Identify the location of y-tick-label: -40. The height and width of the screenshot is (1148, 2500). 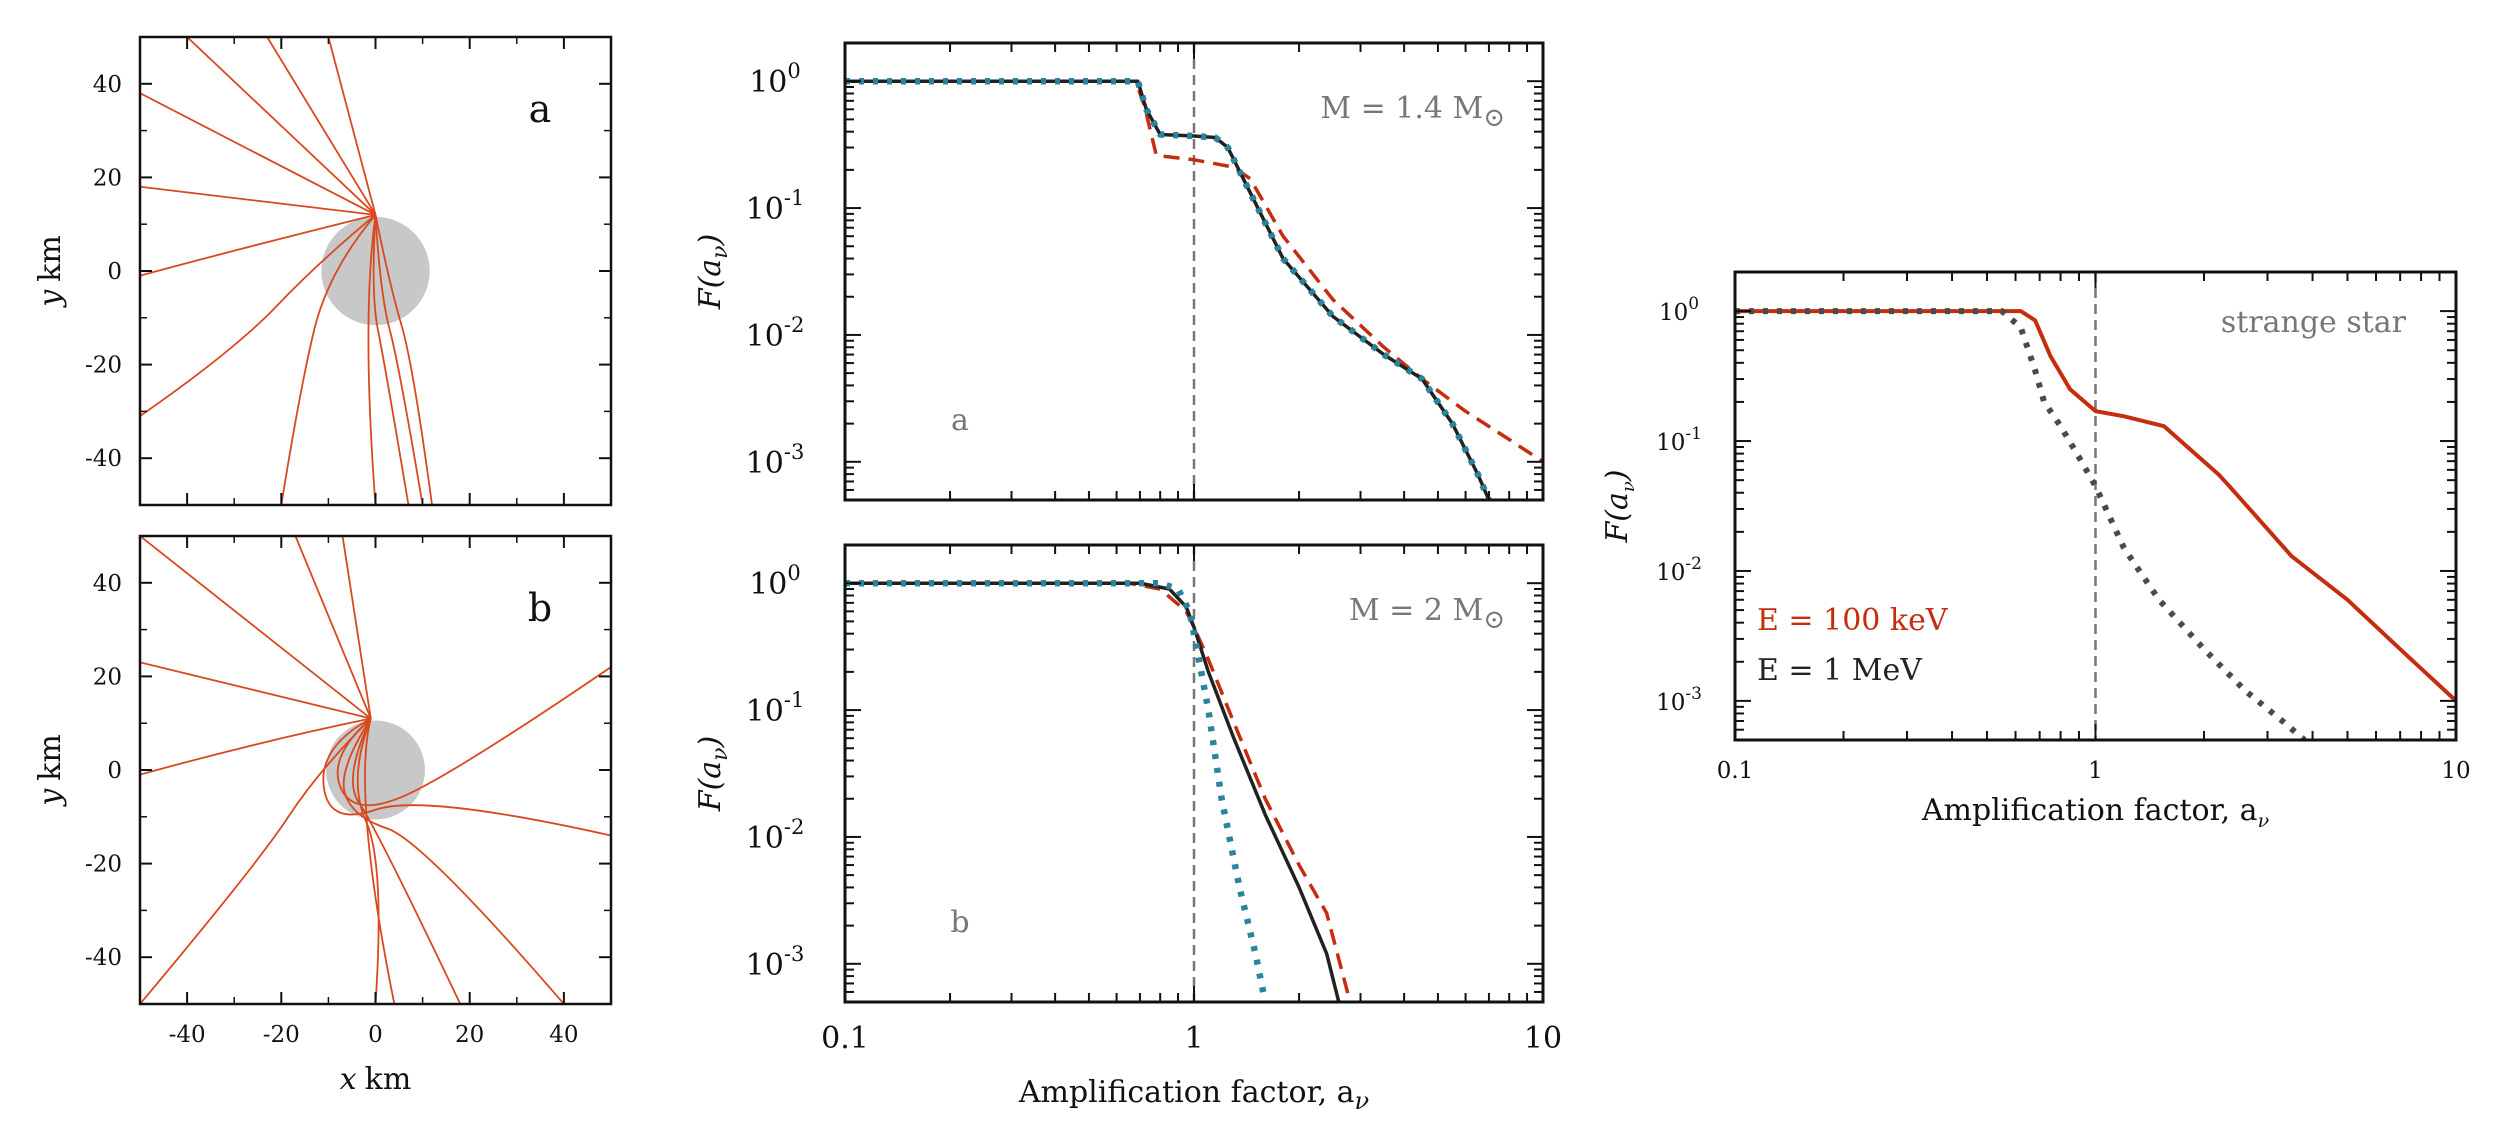
(103, 958).